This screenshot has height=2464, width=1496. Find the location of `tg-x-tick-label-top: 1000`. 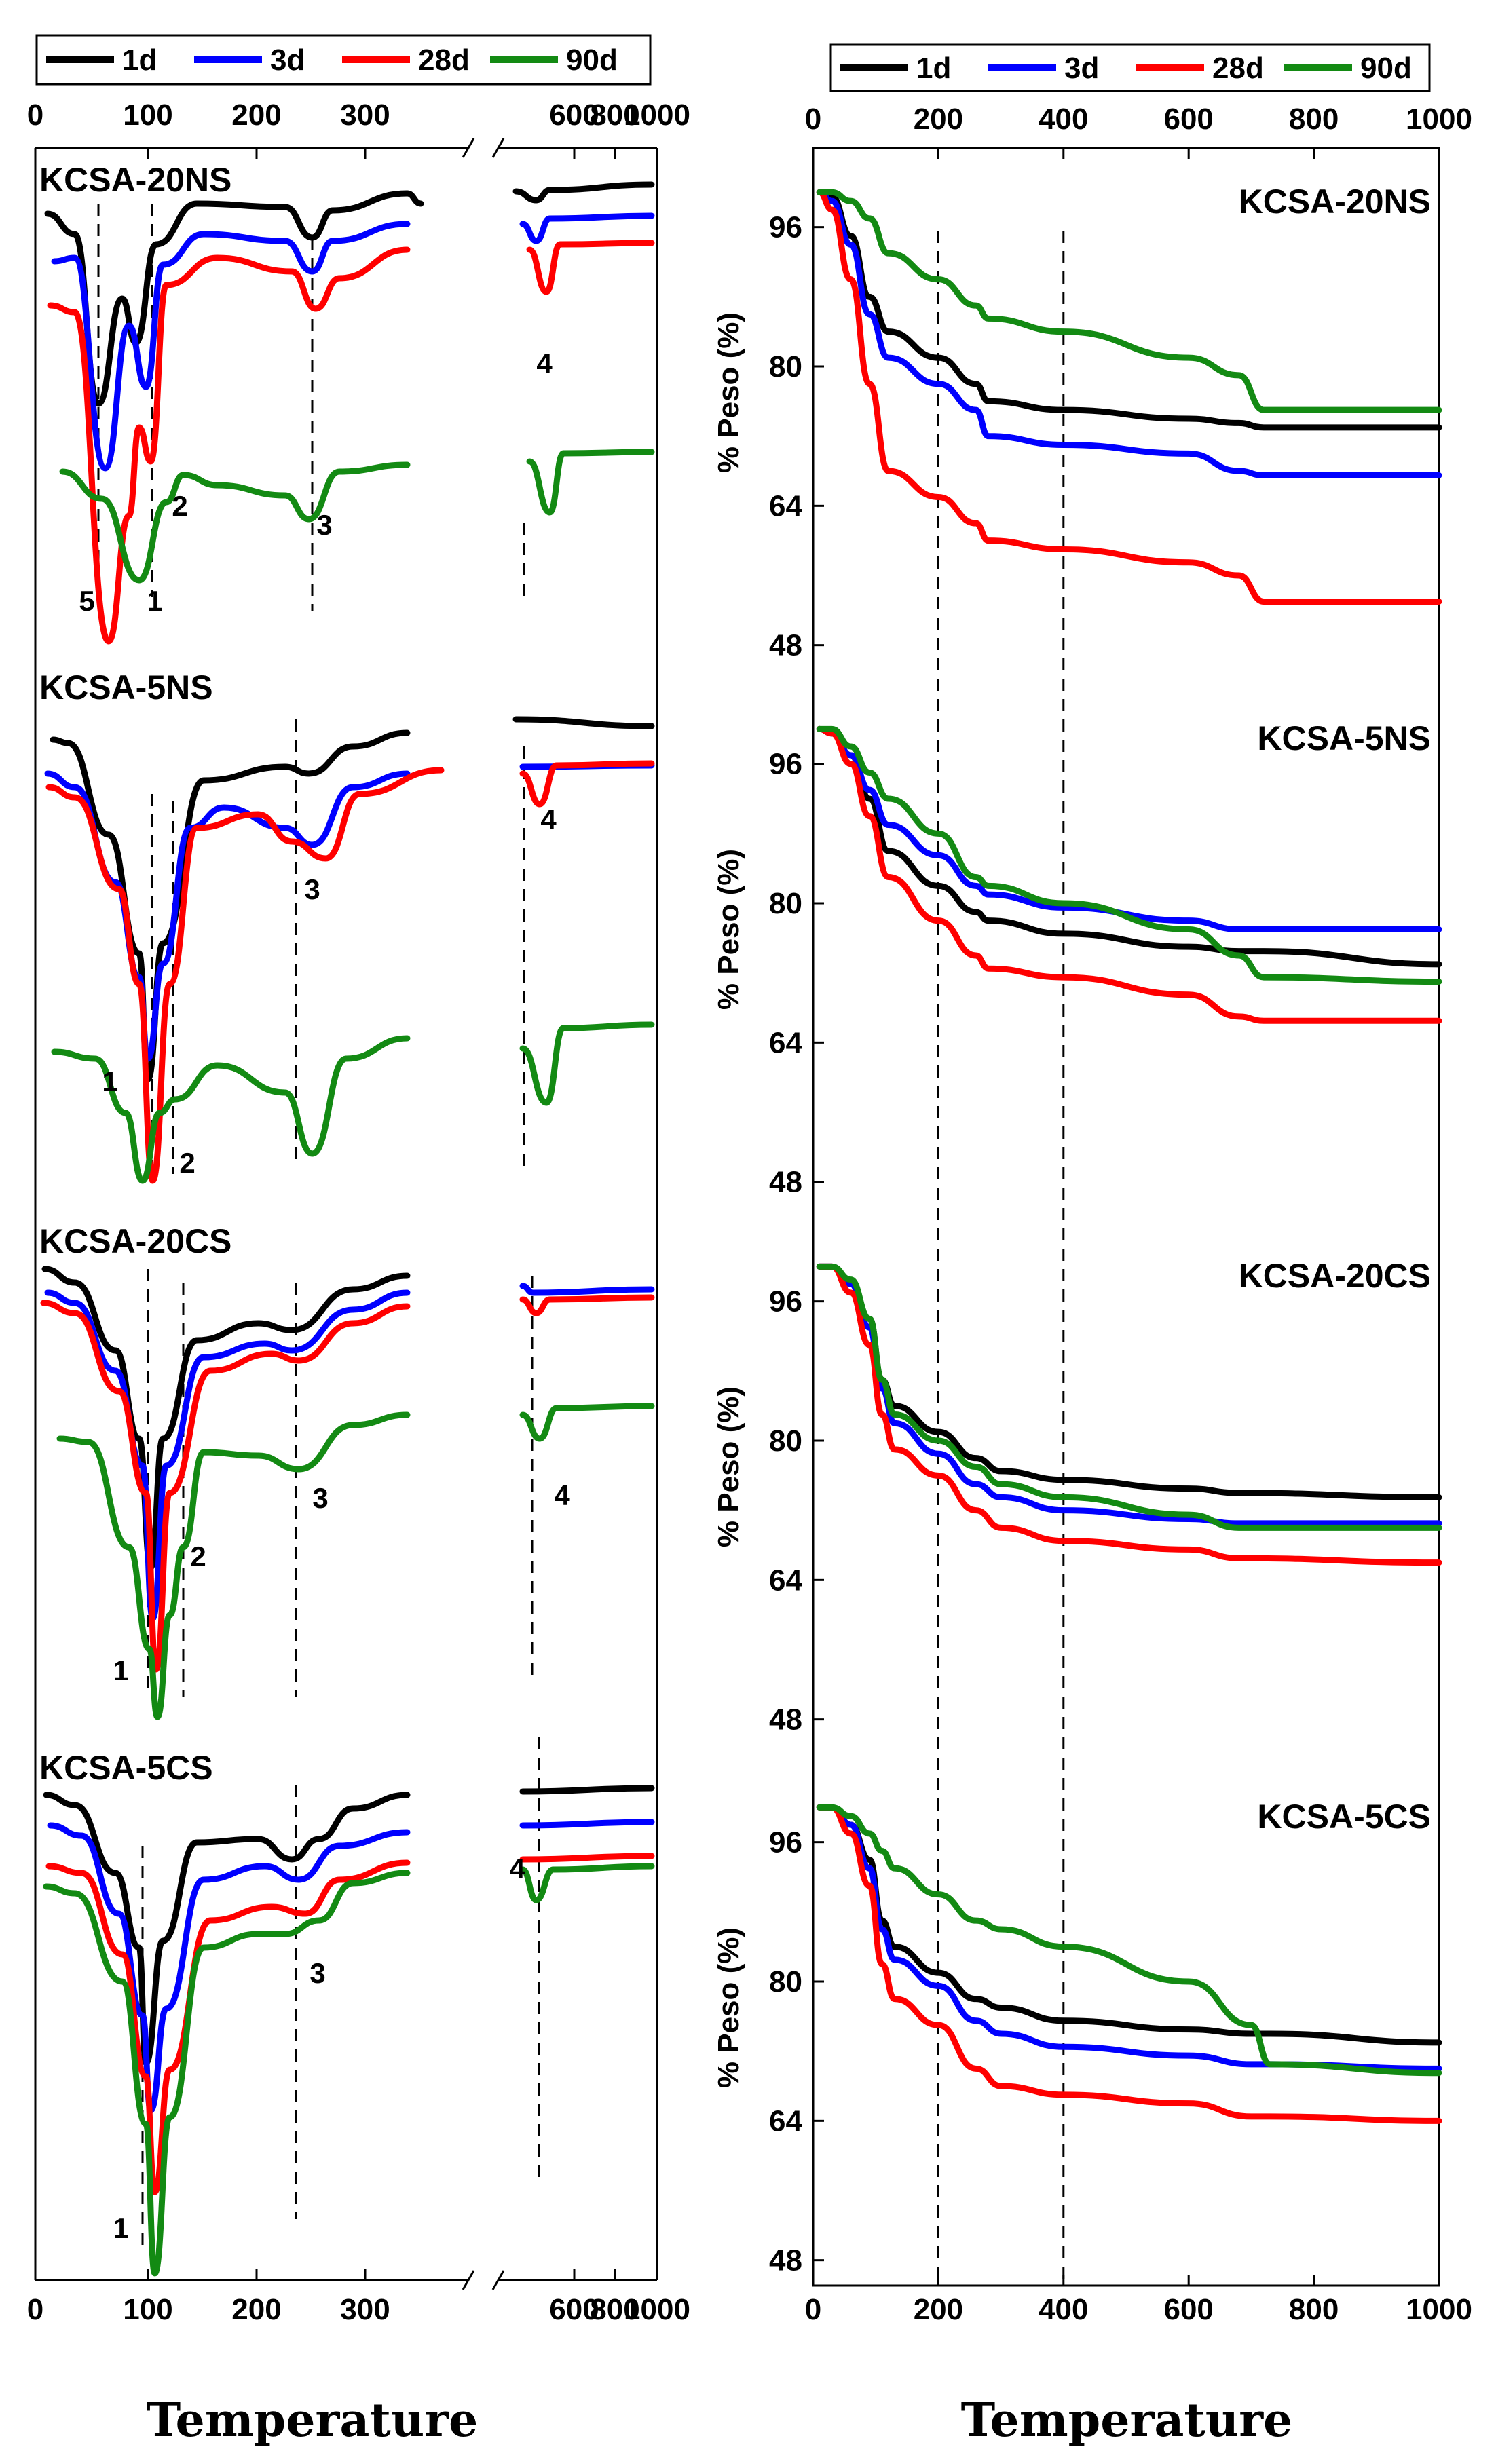

tg-x-tick-label-top: 1000 is located at coordinates (1439, 119).